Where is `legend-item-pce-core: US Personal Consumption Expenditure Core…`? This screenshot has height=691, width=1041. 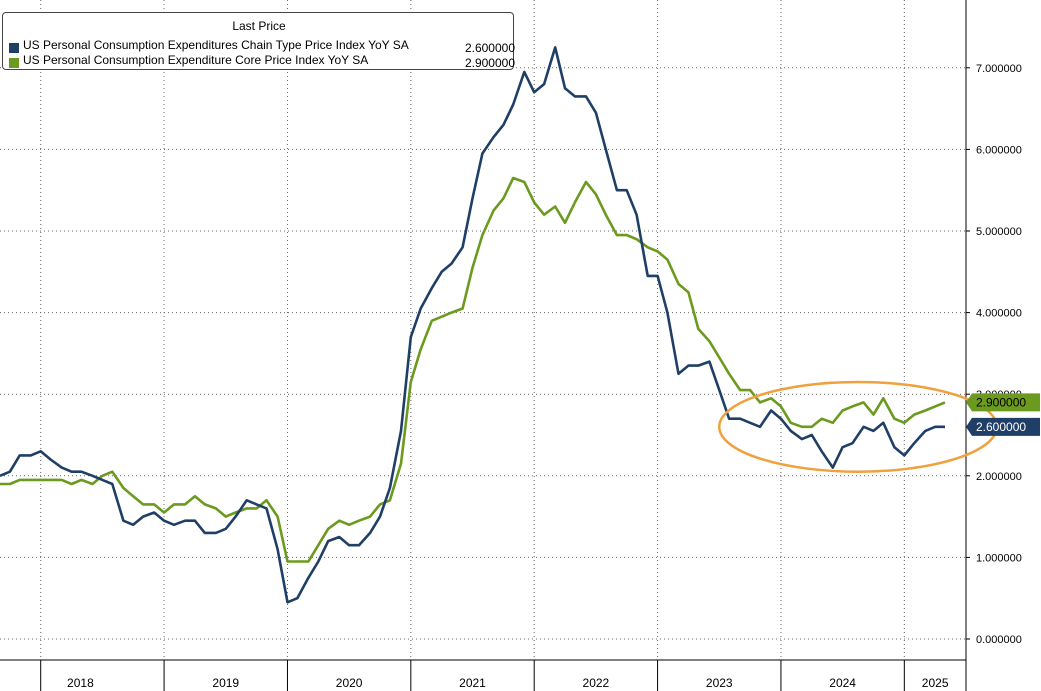
legend-item-pce-core: US Personal Consumption Expenditure Core… is located at coordinates (262, 61).